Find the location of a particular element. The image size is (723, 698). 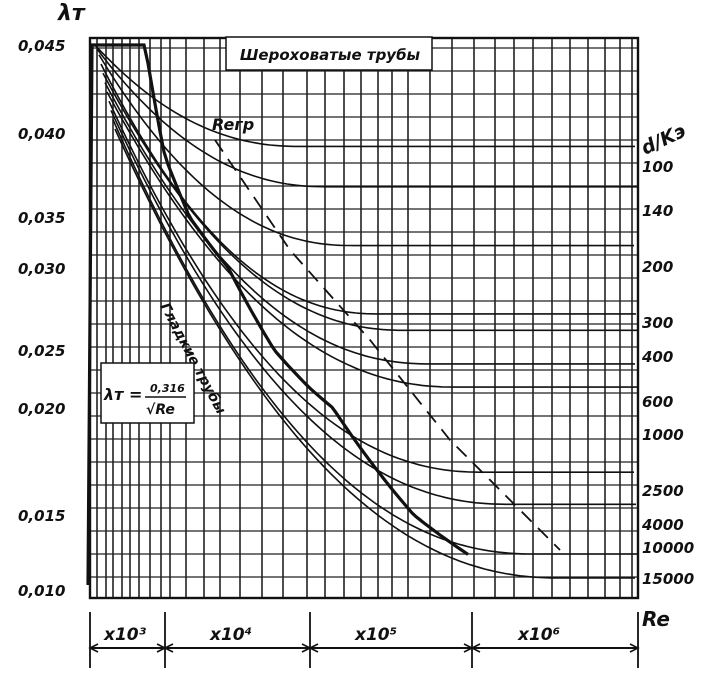

y-tick-label: 0,015 is located at coordinates (41, 516).